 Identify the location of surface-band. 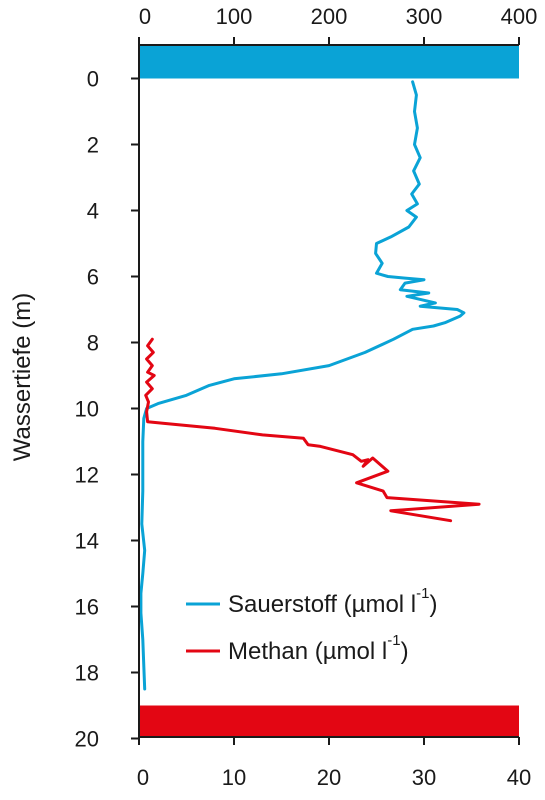
(329, 62).